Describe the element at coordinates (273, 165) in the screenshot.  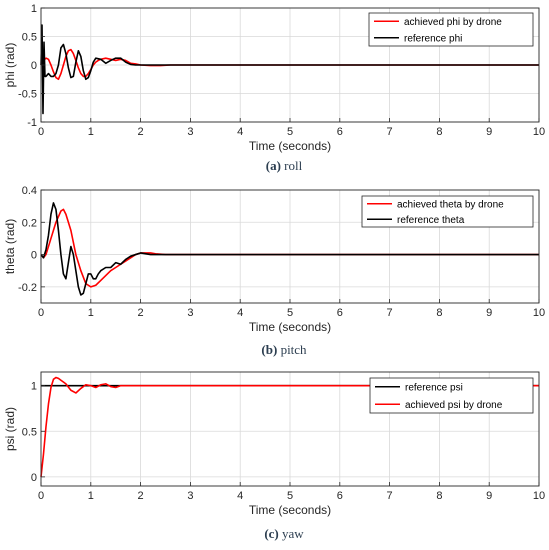
I see `caption-tag: (a)` at that location.